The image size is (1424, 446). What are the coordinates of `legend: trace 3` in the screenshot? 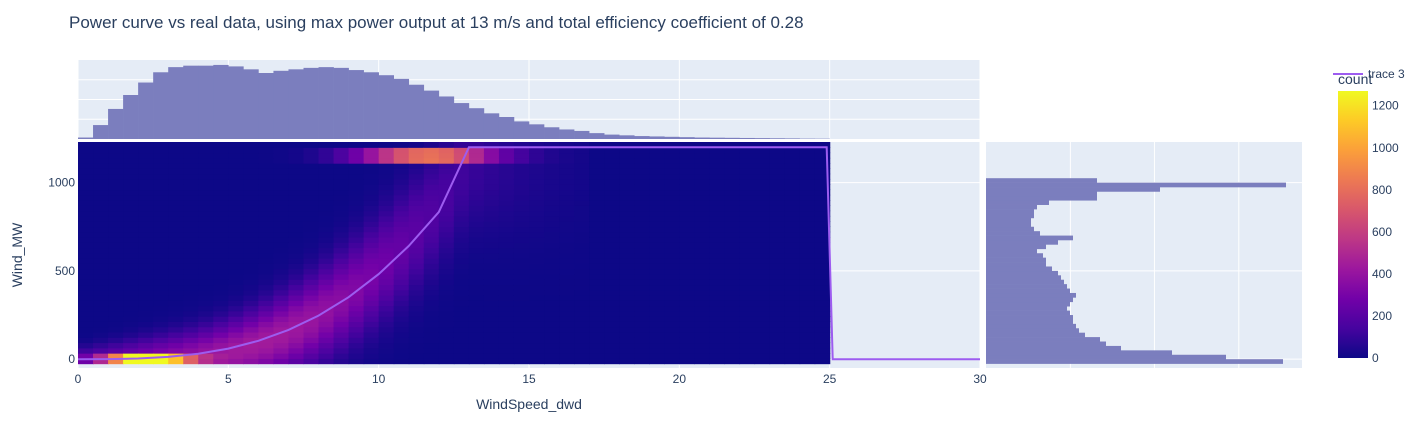 It's located at (1369, 74).